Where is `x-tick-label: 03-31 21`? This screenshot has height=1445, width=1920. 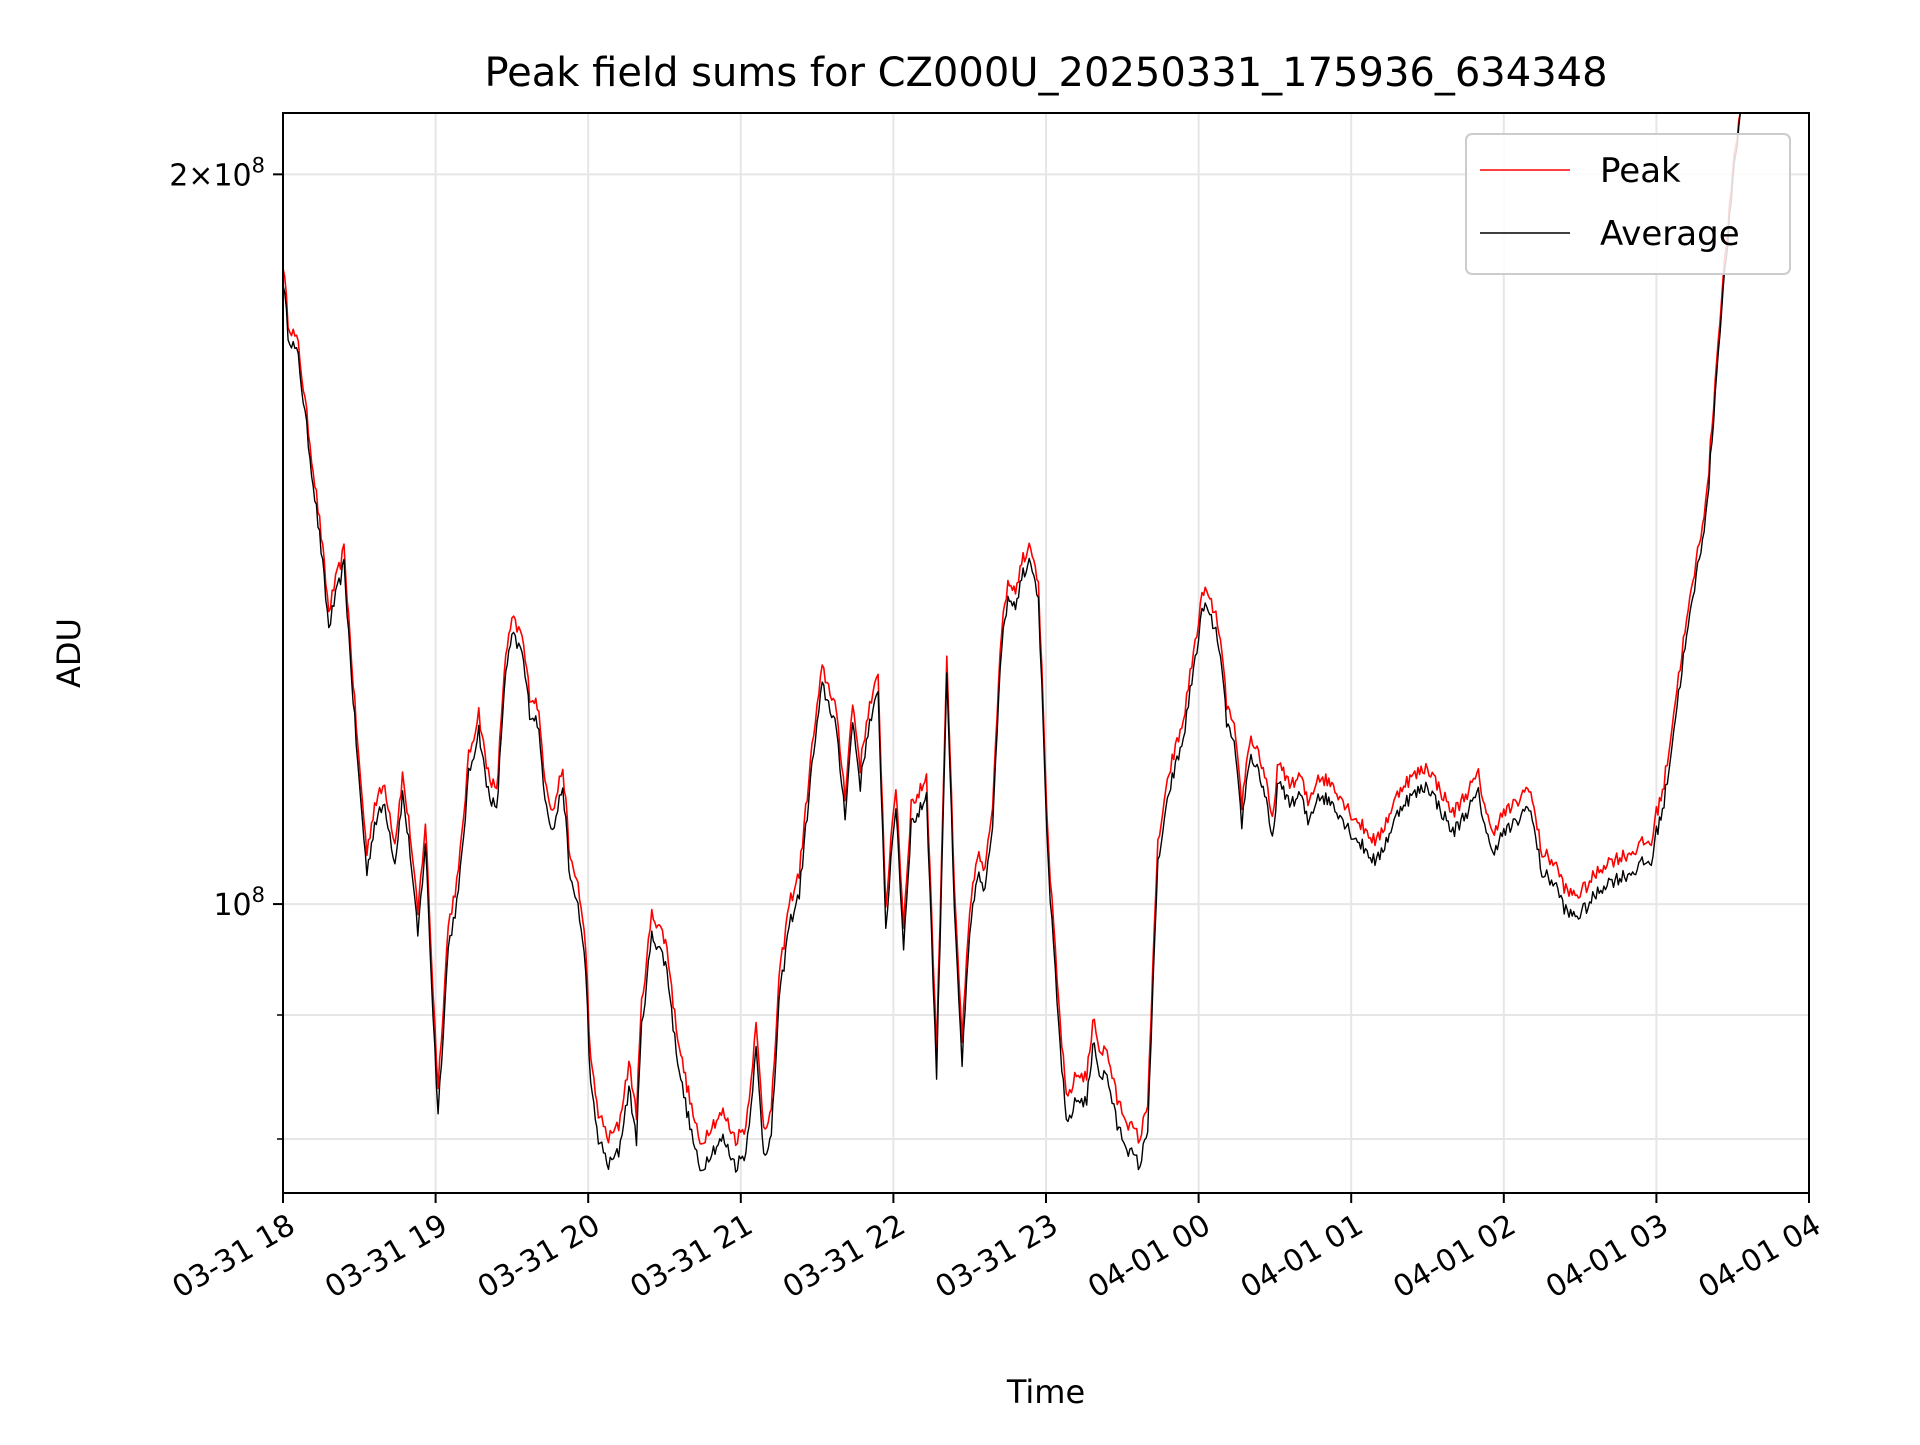
x-tick-label: 03-31 21 is located at coordinates (691, 1257).